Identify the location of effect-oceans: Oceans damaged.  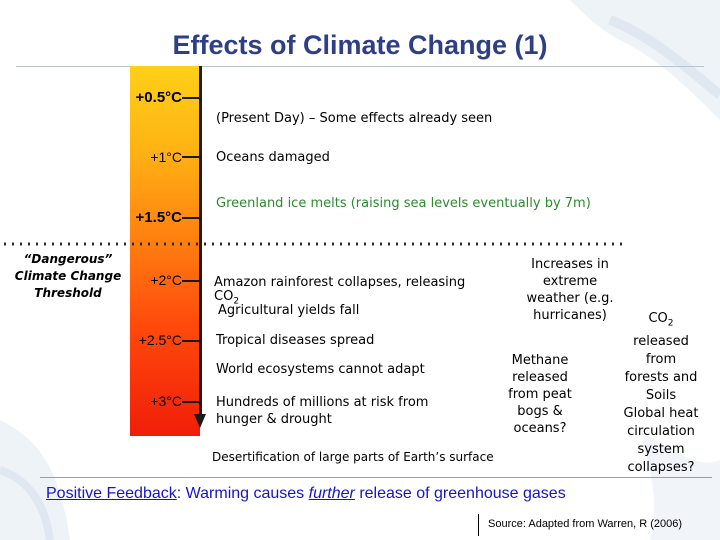
(273, 157).